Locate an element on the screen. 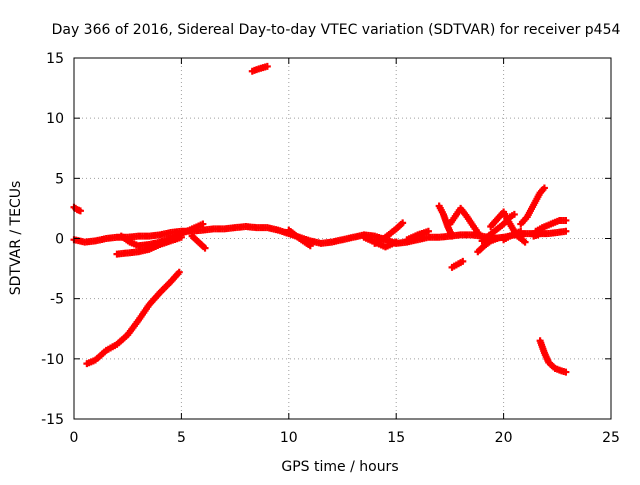  y-tick-label: -15 is located at coordinates (52, 420).